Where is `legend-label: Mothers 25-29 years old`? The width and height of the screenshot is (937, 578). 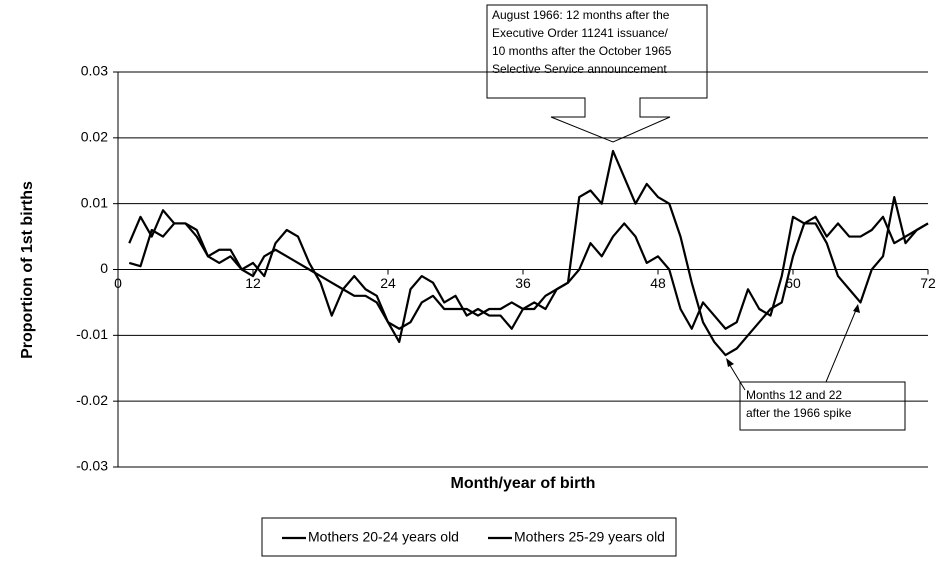
legend-label: Mothers 25-29 years old is located at coordinates (589, 537).